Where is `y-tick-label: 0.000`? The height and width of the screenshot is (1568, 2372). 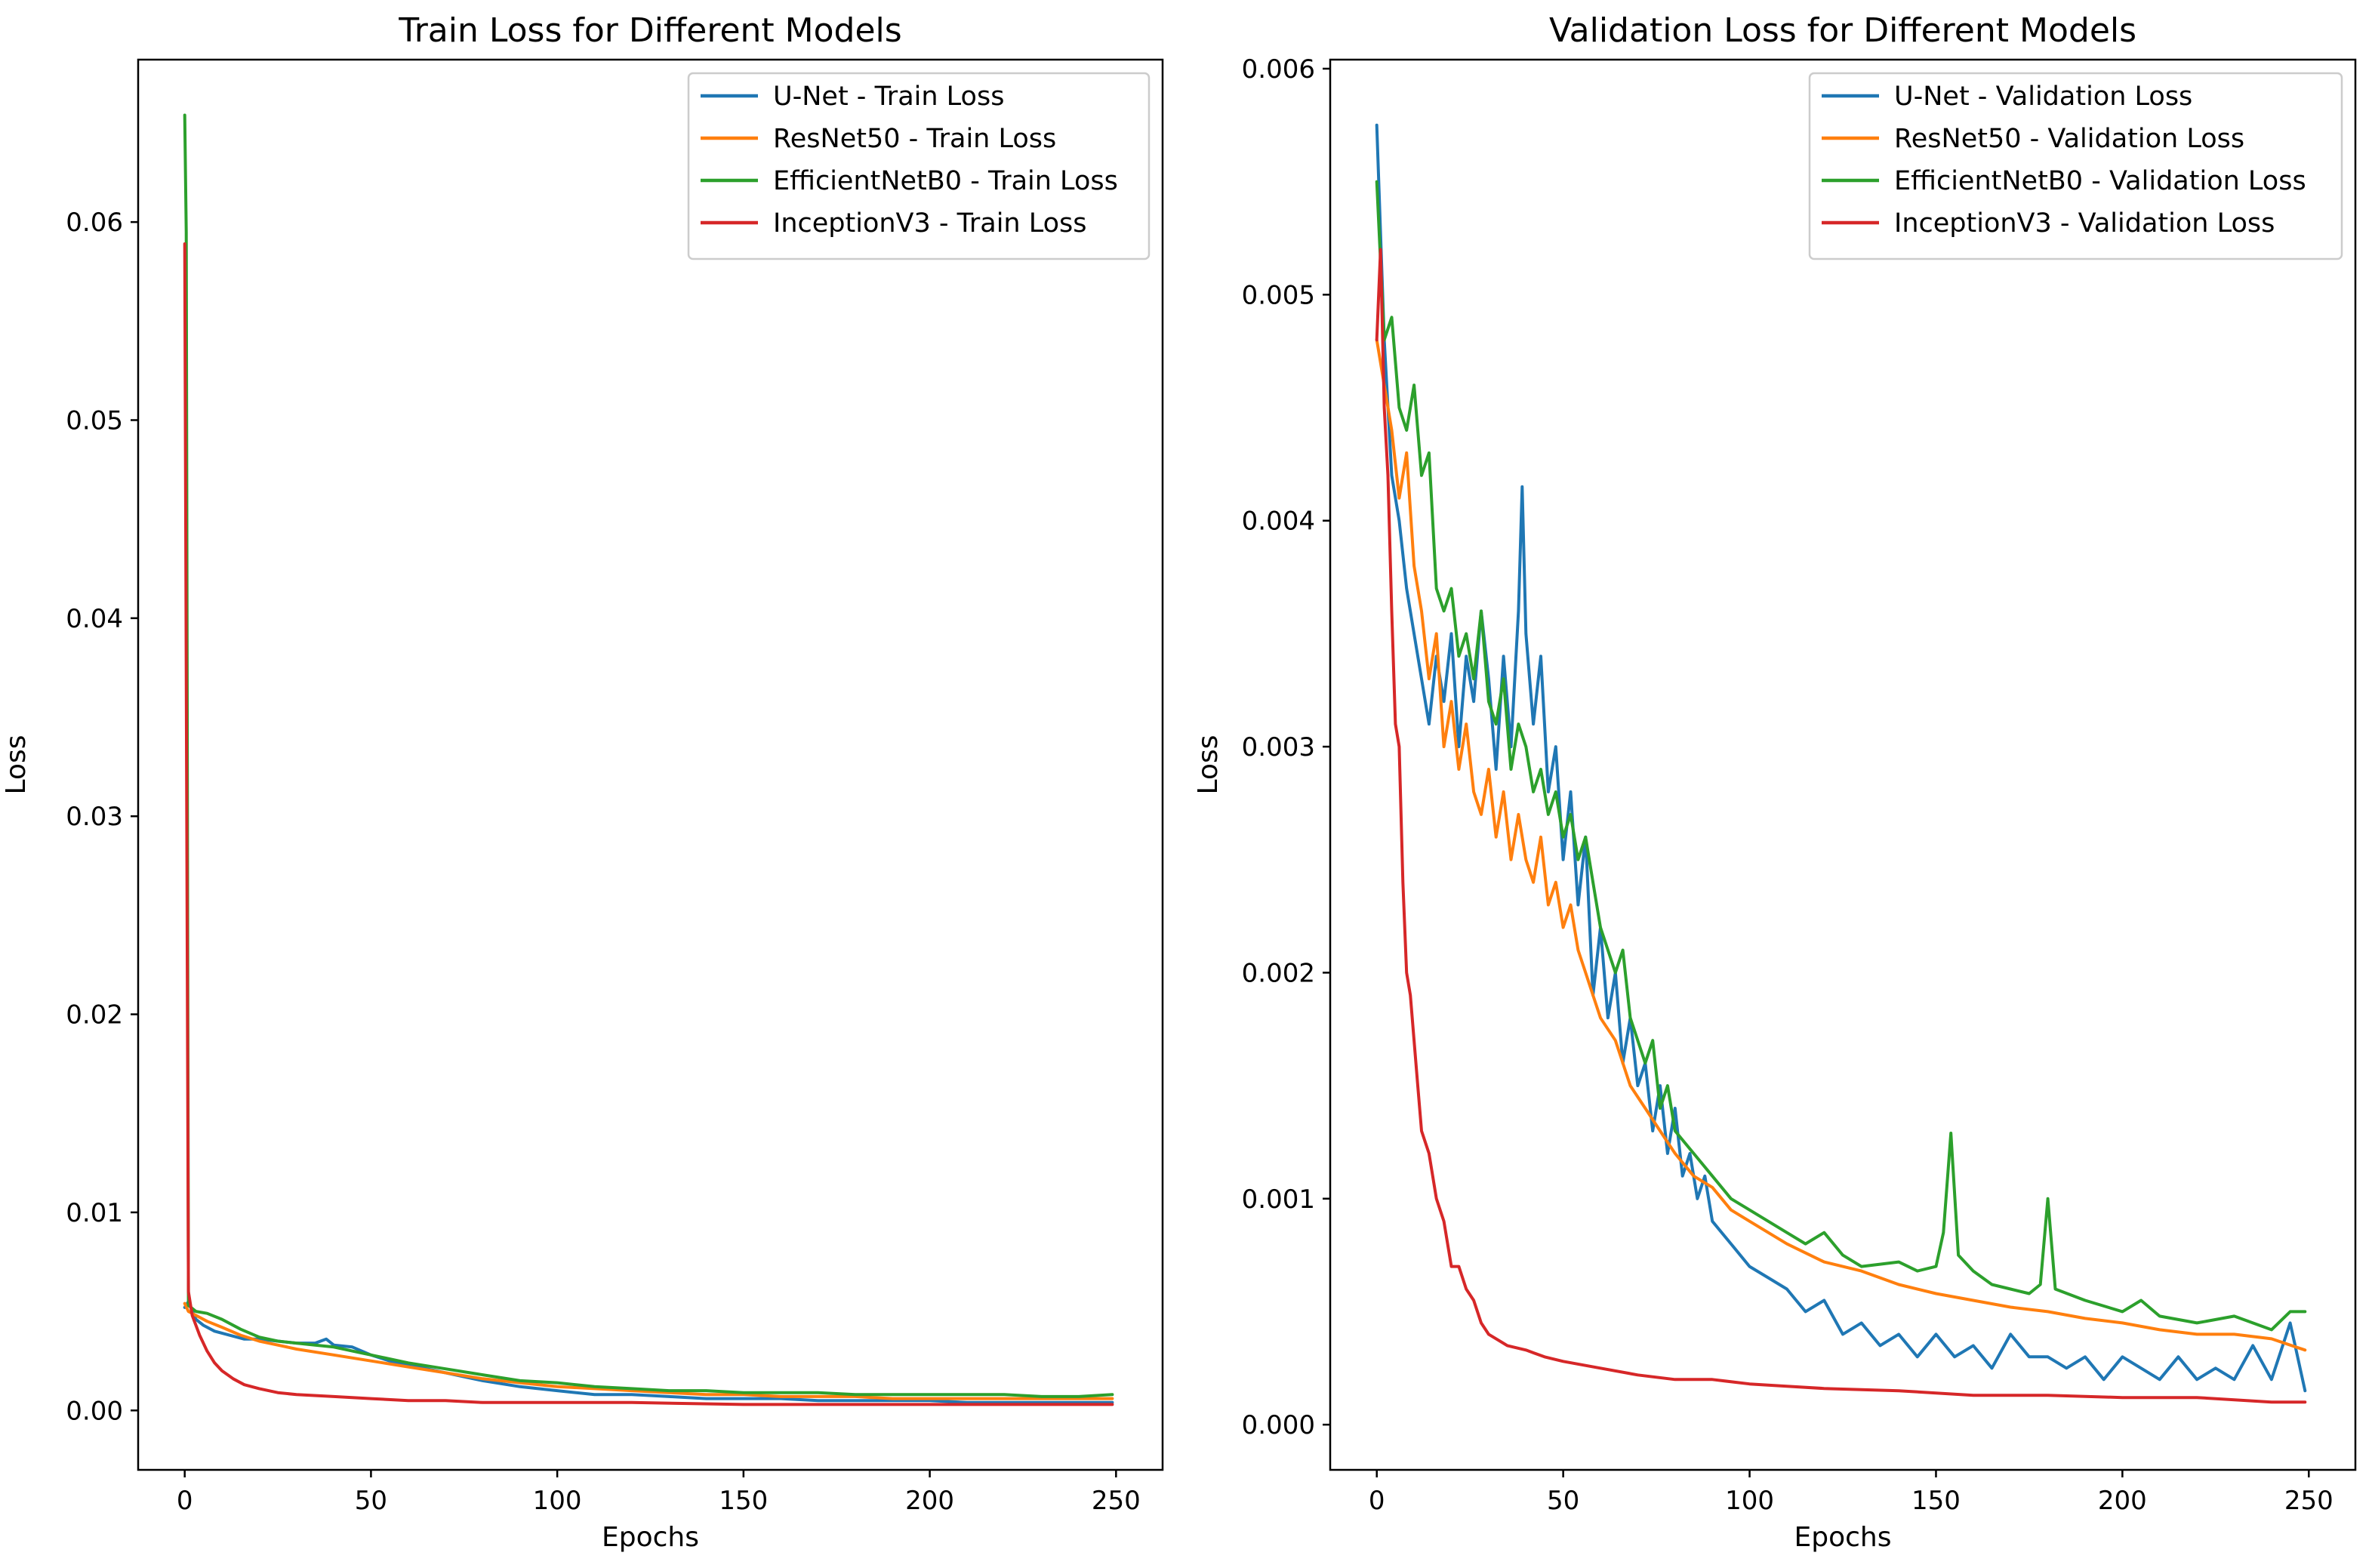 y-tick-label: 0.000 is located at coordinates (1278, 1425).